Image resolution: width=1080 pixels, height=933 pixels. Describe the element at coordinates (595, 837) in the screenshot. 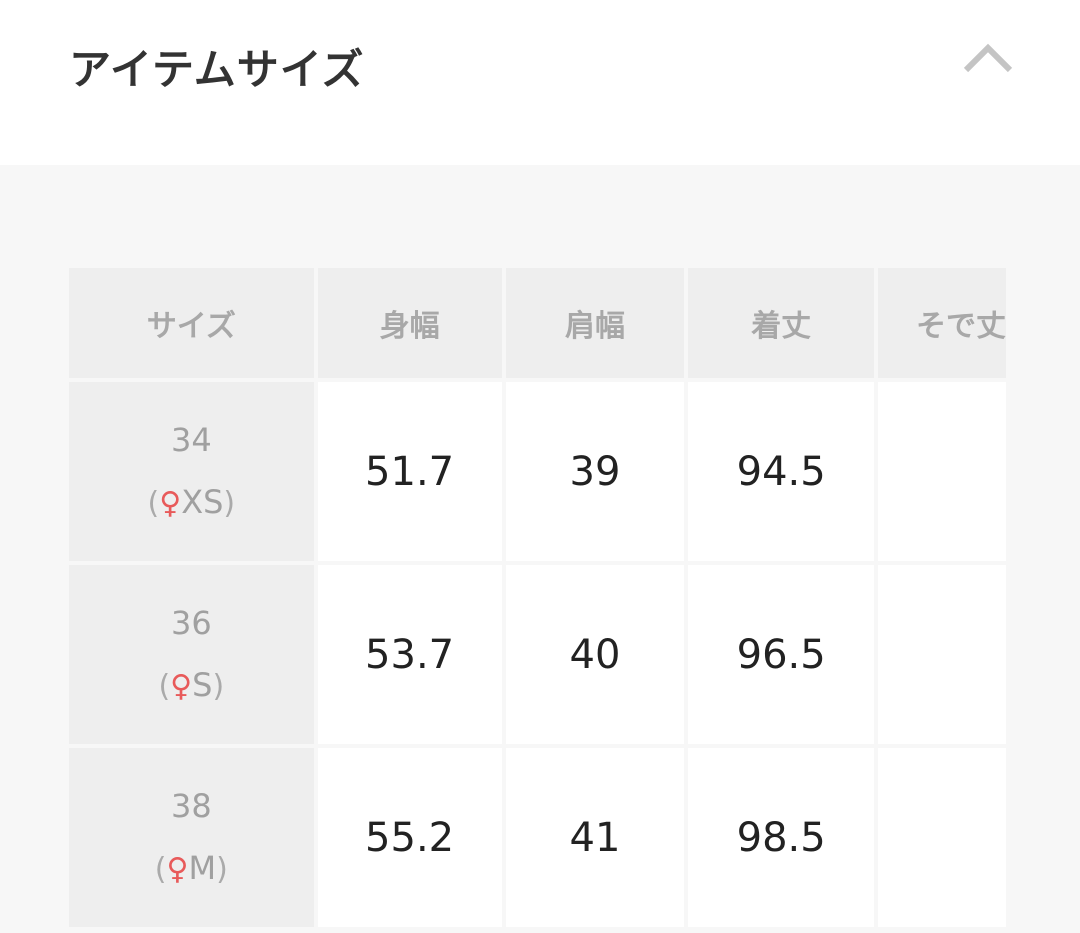

I see `value-cell: 41` at that location.